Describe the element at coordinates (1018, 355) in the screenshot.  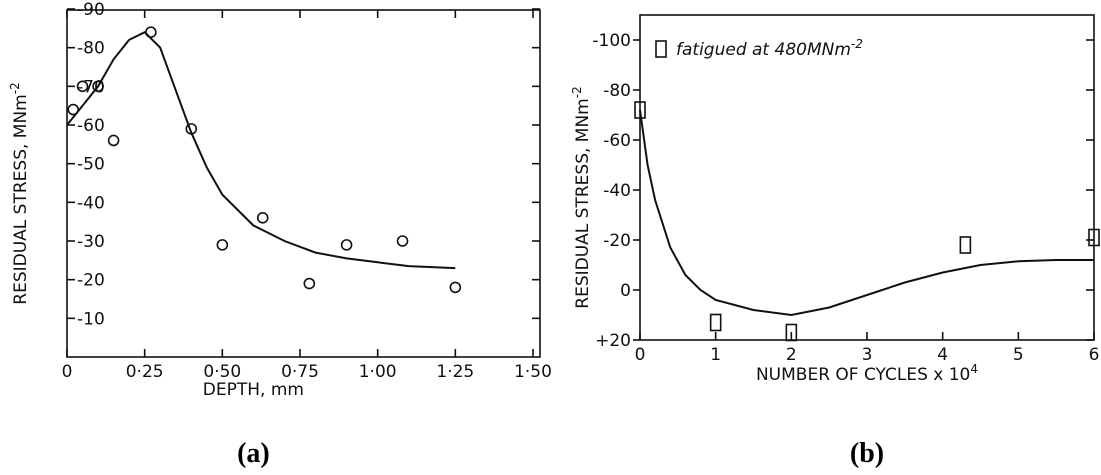
I see `x-tick-label: 5` at that location.